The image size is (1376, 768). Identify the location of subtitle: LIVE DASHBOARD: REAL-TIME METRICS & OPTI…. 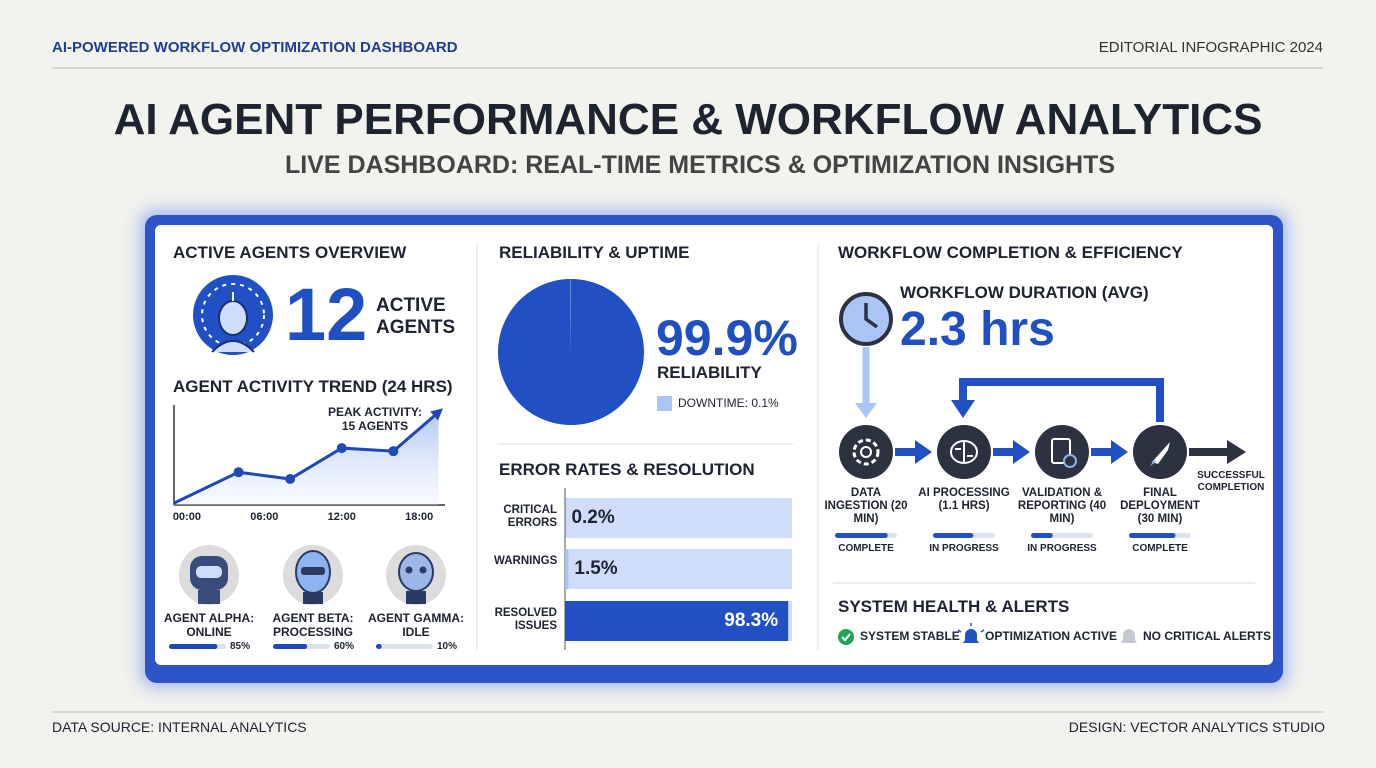
(700, 165).